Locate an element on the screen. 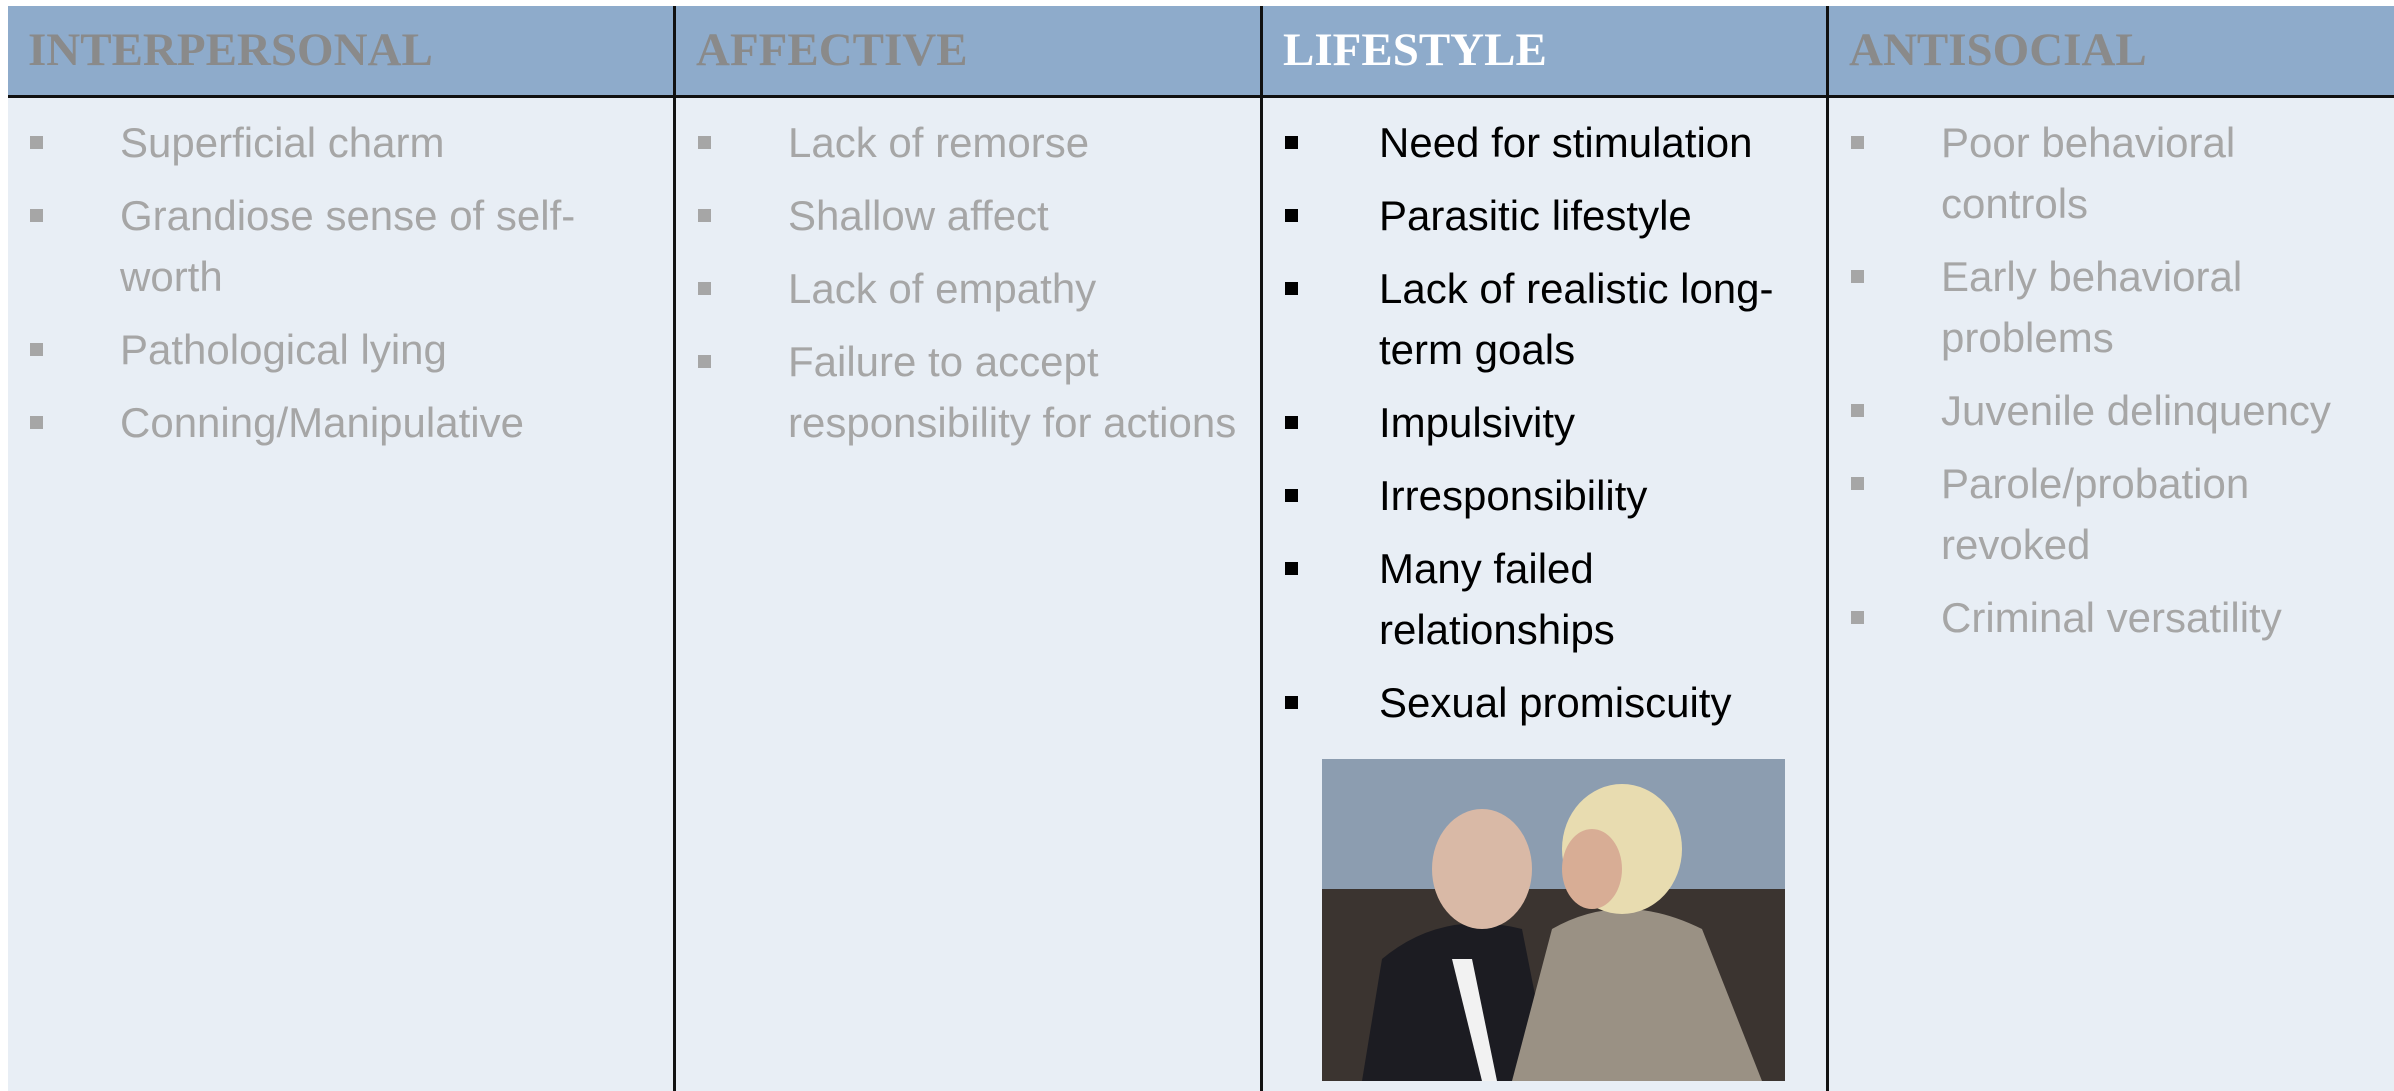 This screenshot has width=2394, height=1091. list-item: Pathological lying is located at coordinates (330, 349).